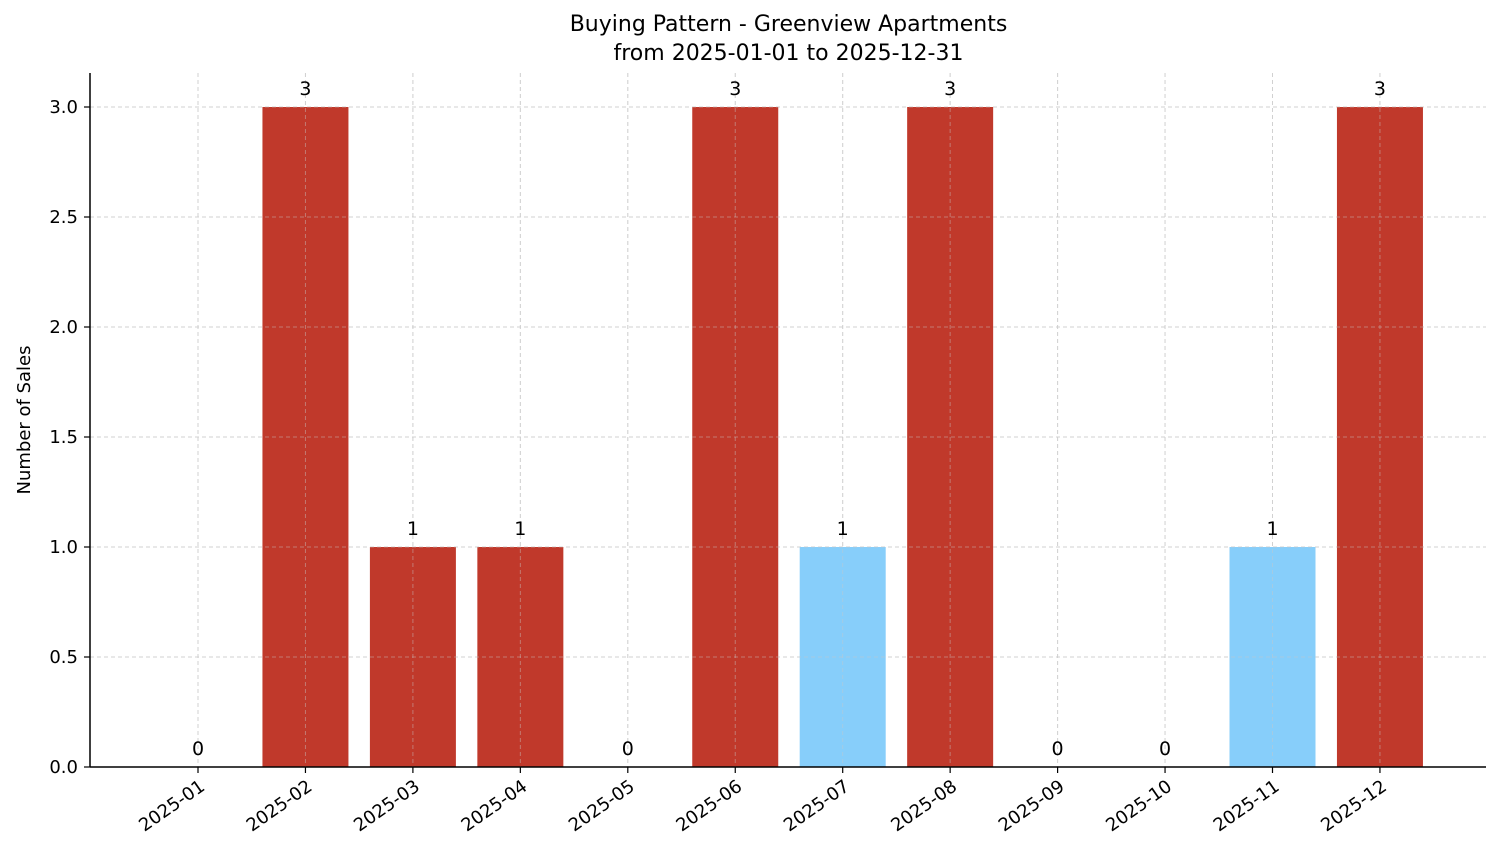 This screenshot has height=863, width=1501. What do you see at coordinates (788, 53) in the screenshot?
I see `chart-subtitle: from 2025-01-01 to 2025-12-31` at bounding box center [788, 53].